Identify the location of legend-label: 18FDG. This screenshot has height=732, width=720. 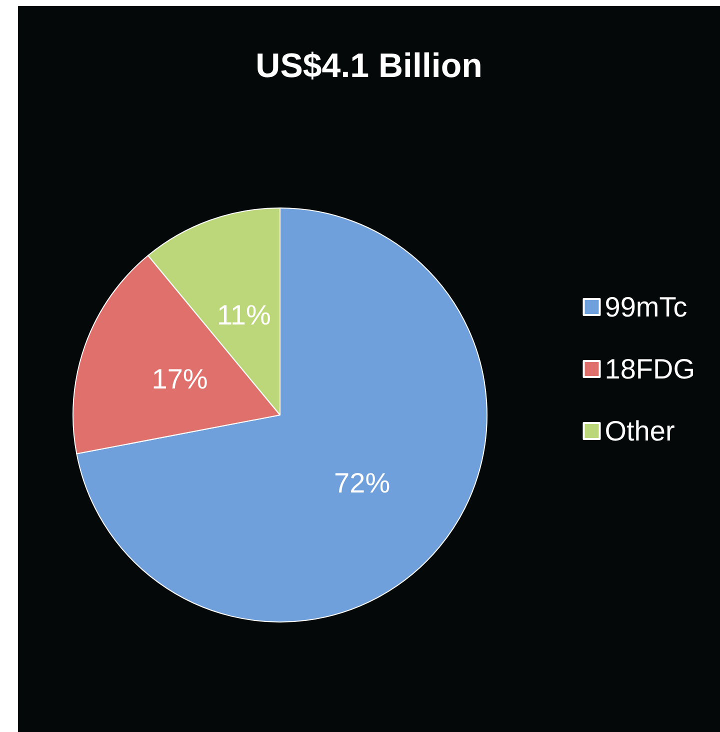
(649, 369).